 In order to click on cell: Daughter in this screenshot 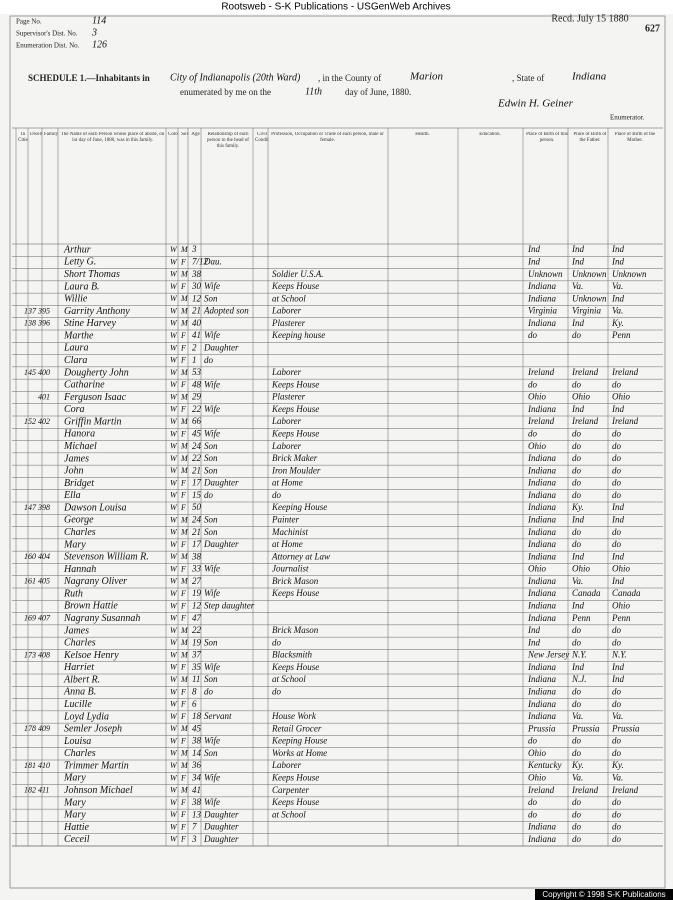, I will do `click(221, 483)`.